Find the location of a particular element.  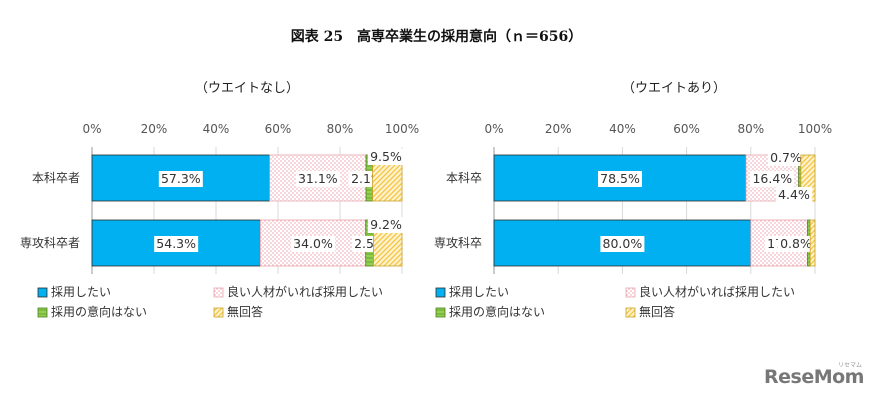

chart-subtitle: （ウエイトなし） is located at coordinates (247, 88).